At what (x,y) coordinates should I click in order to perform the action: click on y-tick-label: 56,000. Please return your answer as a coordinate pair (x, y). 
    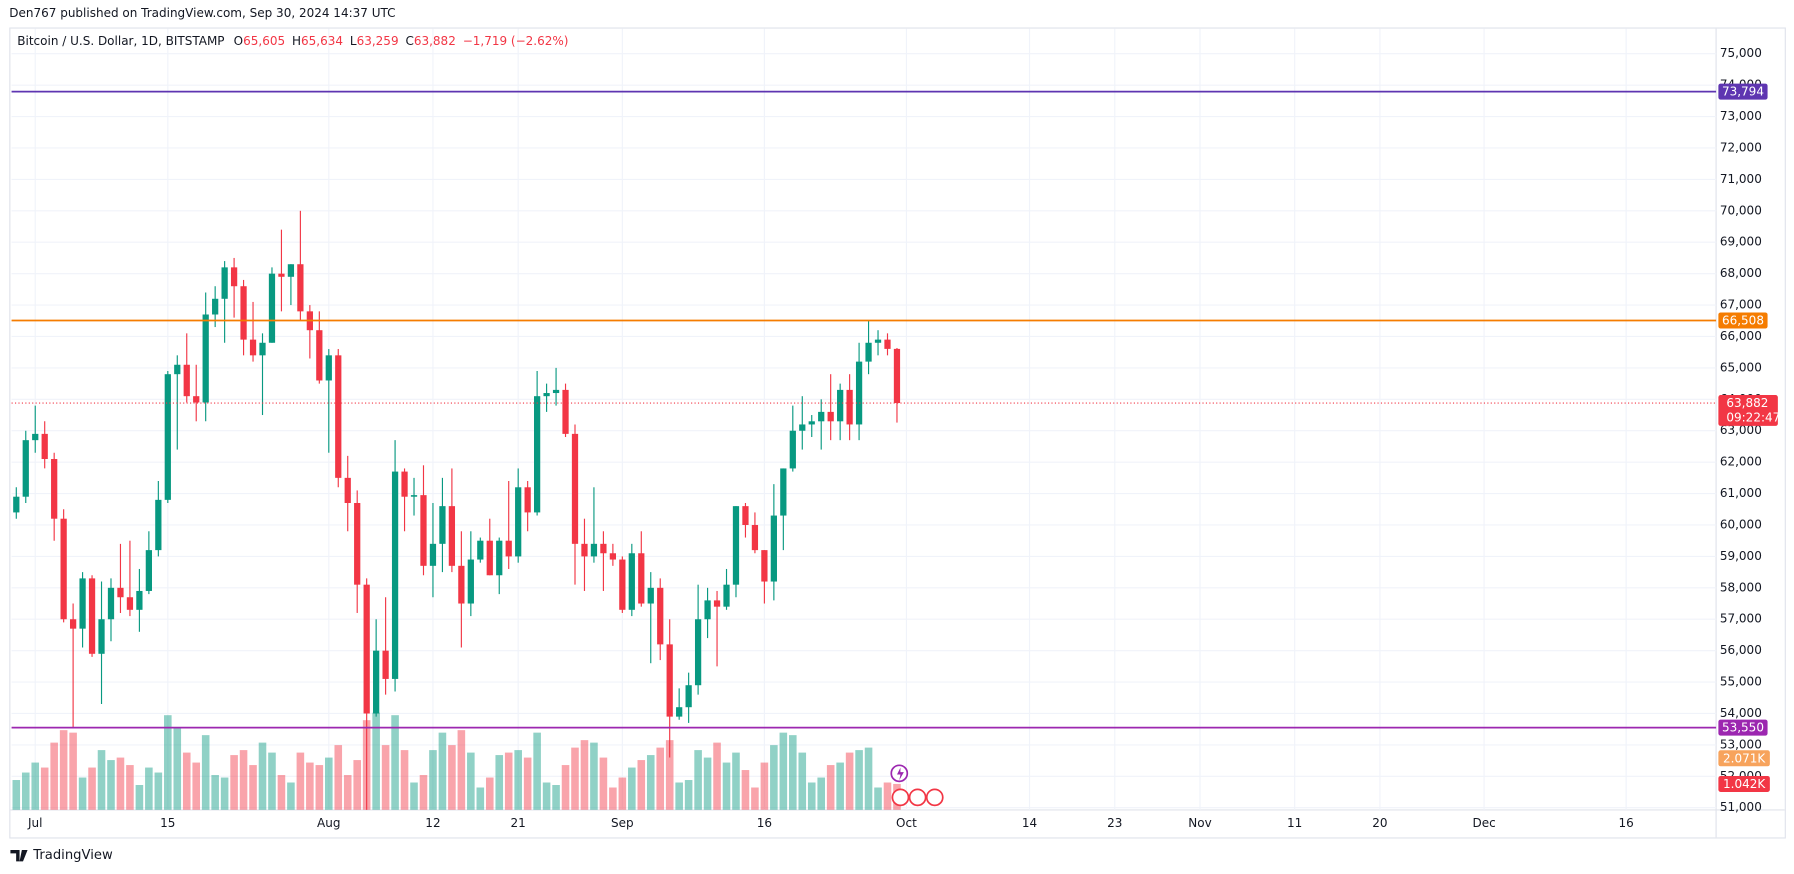
    Looking at the image, I should click on (1741, 650).